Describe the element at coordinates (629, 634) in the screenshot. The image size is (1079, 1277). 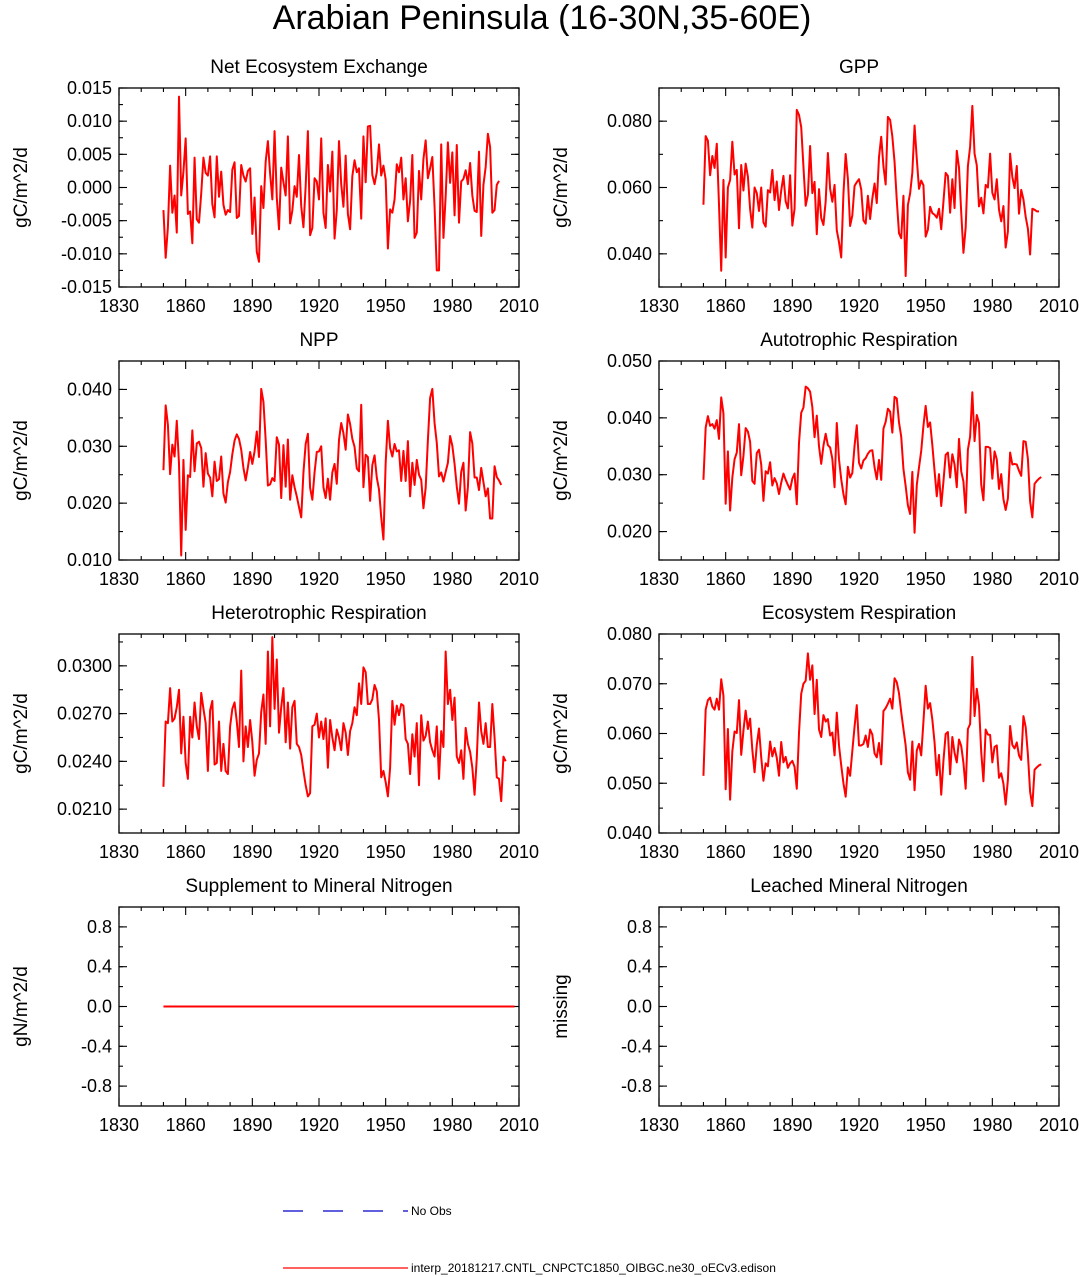
I see `y-tick-label: 0.080` at that location.